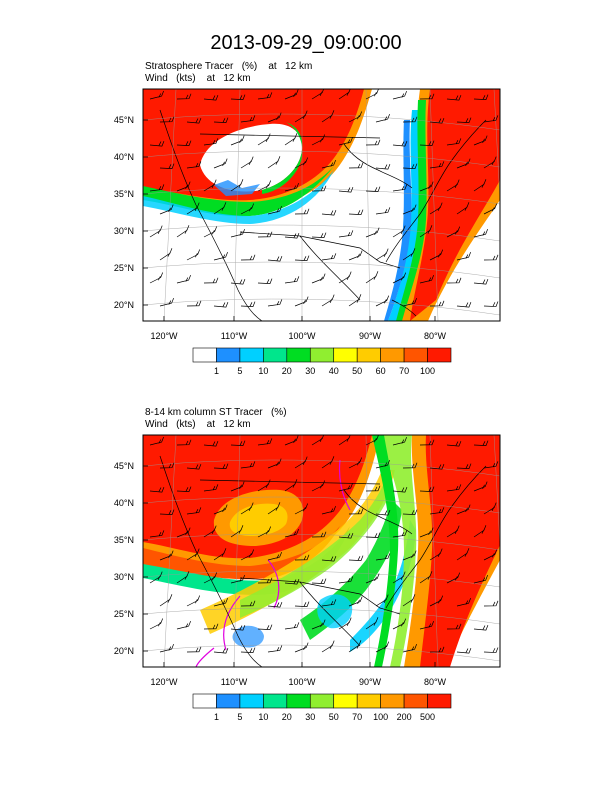 The height and width of the screenshot is (792, 612). What do you see at coordinates (216, 412) in the screenshot?
I see `panel-2-field-title: 8-14 km column ST Tracer (%)` at bounding box center [216, 412].